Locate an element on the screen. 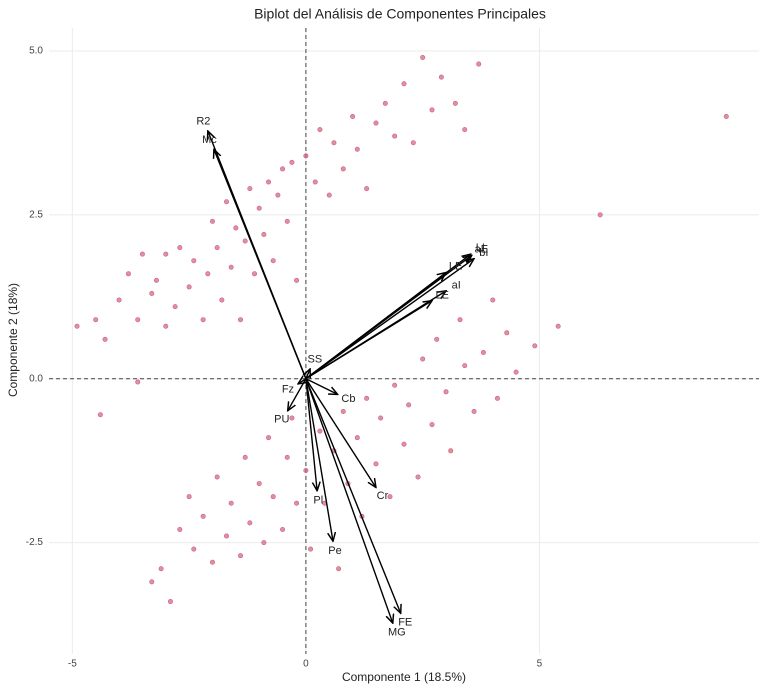 Image resolution: width=768 pixels, height=691 pixels. arrow-label: MG is located at coordinates (397, 633).